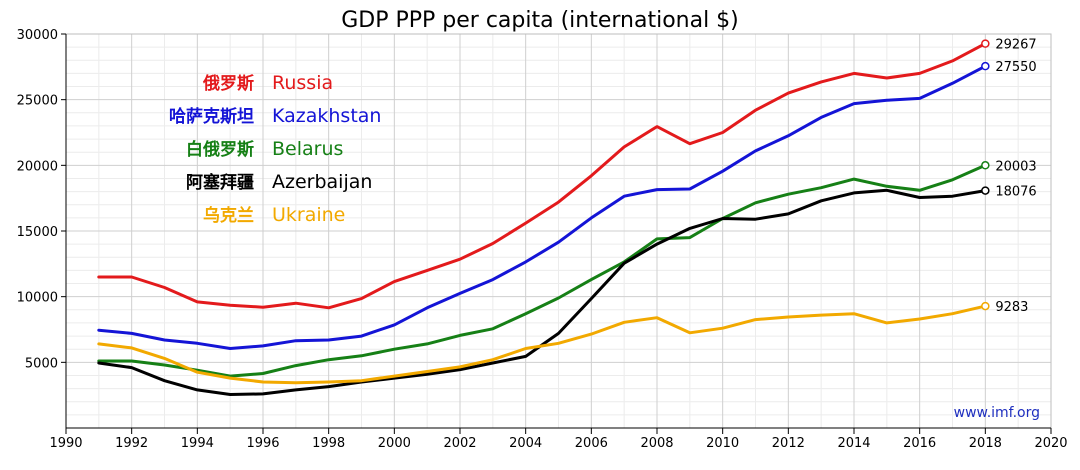  Describe the element at coordinates (525, 443) in the screenshot. I see `x-tick-label: 2004` at that location.